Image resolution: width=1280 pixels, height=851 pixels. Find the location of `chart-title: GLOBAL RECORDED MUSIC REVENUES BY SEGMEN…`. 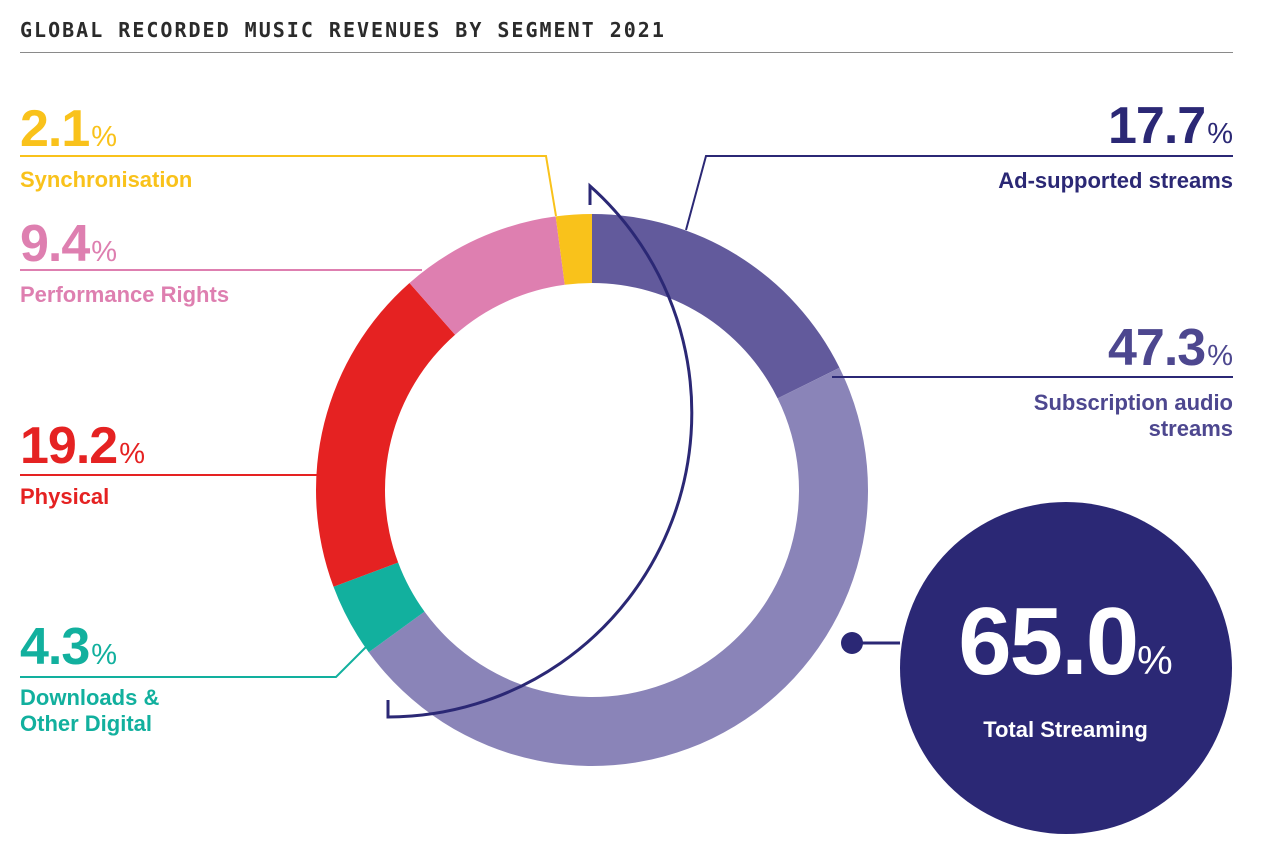

chart-title: GLOBAL RECORDED MUSIC REVENUES BY SEGMEN… is located at coordinates (343, 30).